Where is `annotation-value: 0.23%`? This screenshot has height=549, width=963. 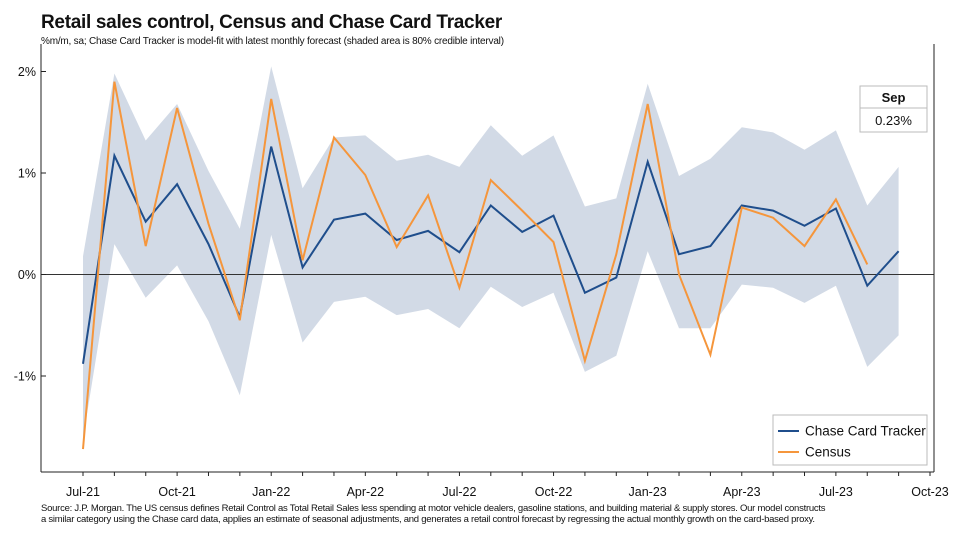 annotation-value: 0.23% is located at coordinates (893, 120).